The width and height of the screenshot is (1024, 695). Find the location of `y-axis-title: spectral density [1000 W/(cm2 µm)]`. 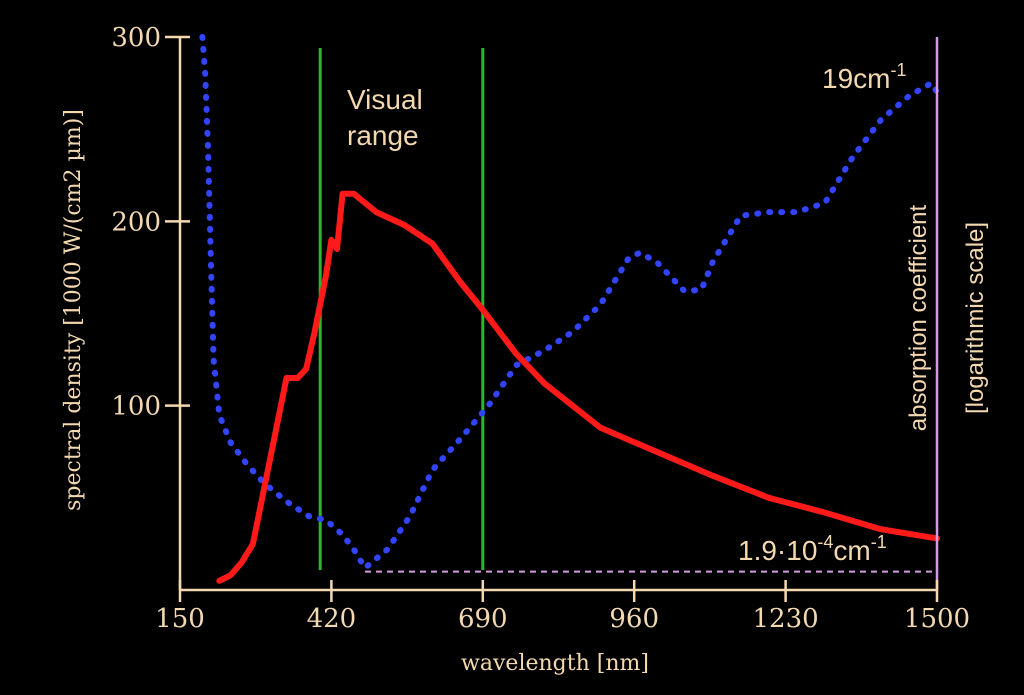

y-axis-title: spectral density [1000 W/(cm2 µm)] is located at coordinates (73, 310).